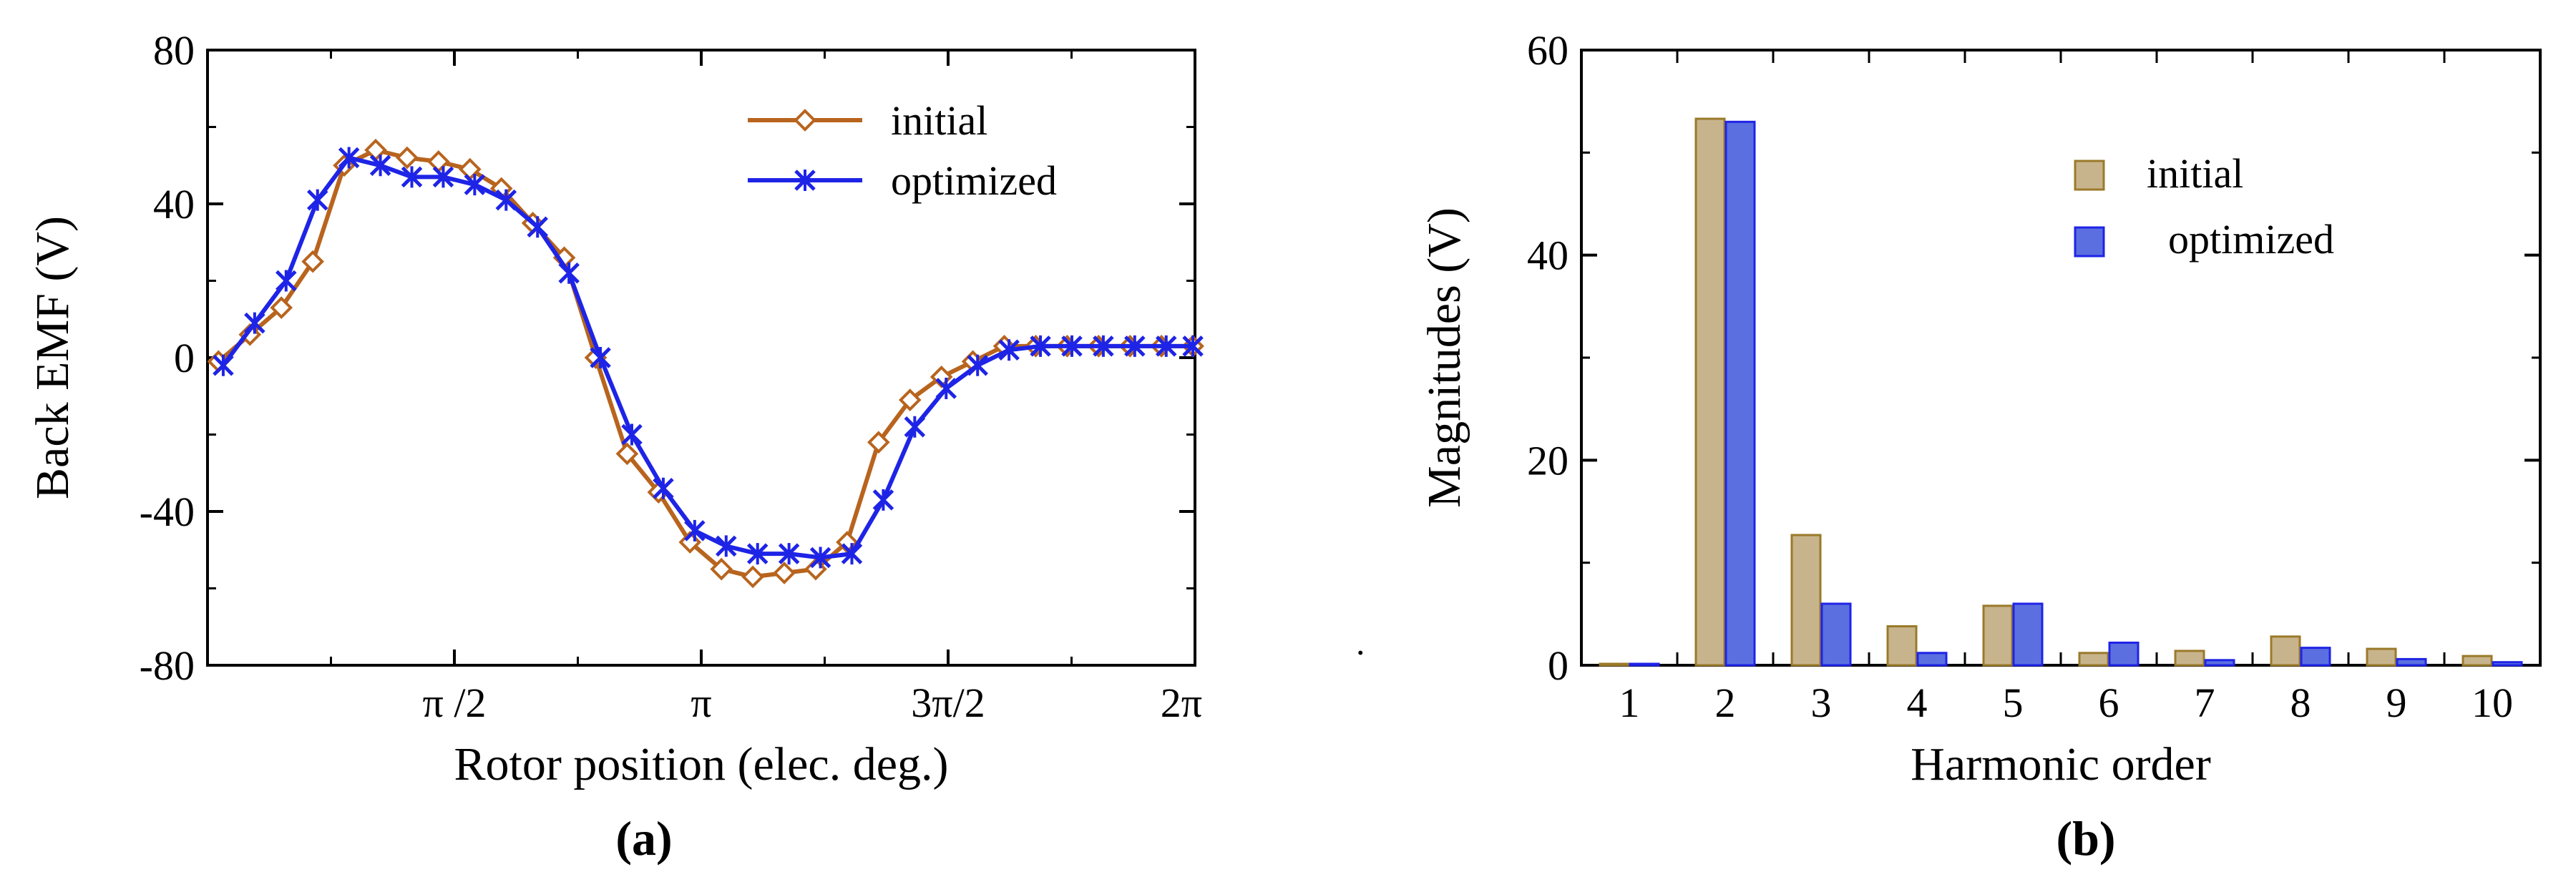  I want to click on x-tick-label: π /2, so click(455, 703).